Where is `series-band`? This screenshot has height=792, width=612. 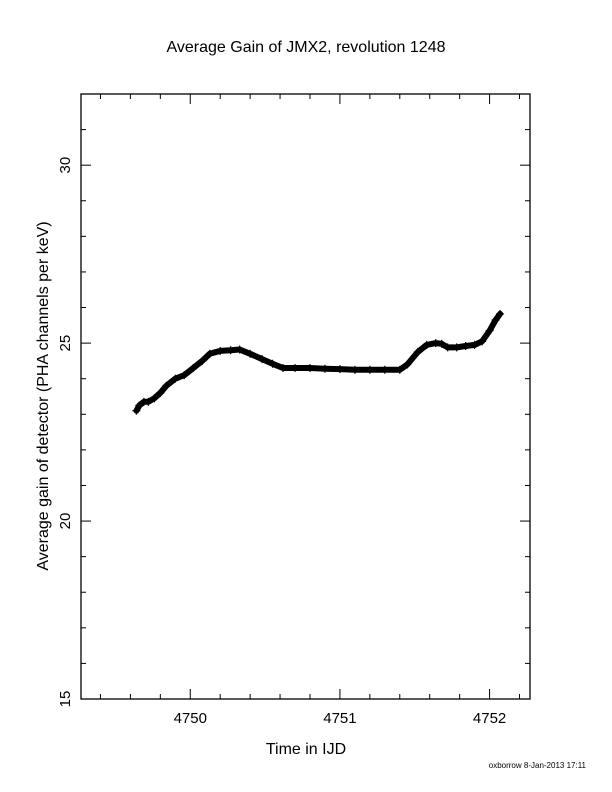
series-band is located at coordinates (318, 362).